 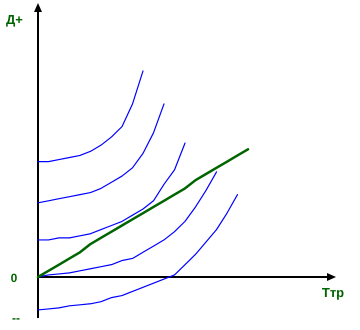 I want to click on text: Ттр, so click(x=333, y=292).